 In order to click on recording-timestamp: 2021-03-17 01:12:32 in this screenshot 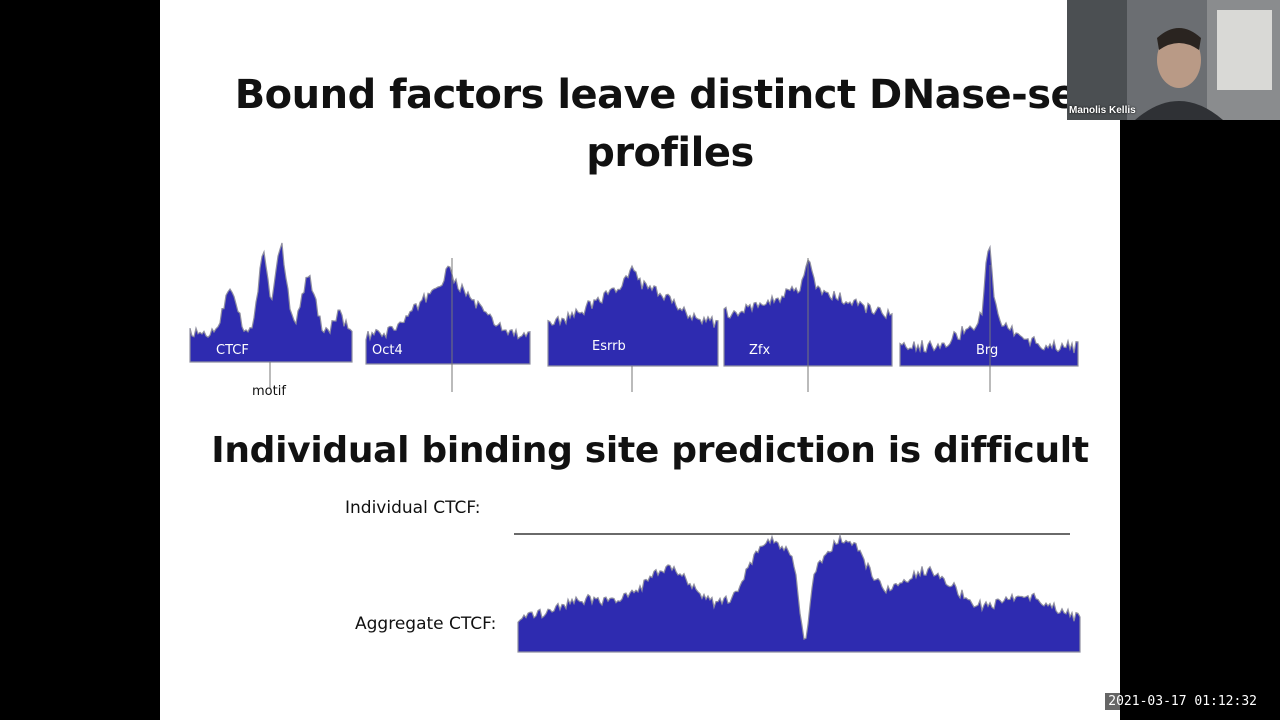, I will do `click(1182, 701)`.